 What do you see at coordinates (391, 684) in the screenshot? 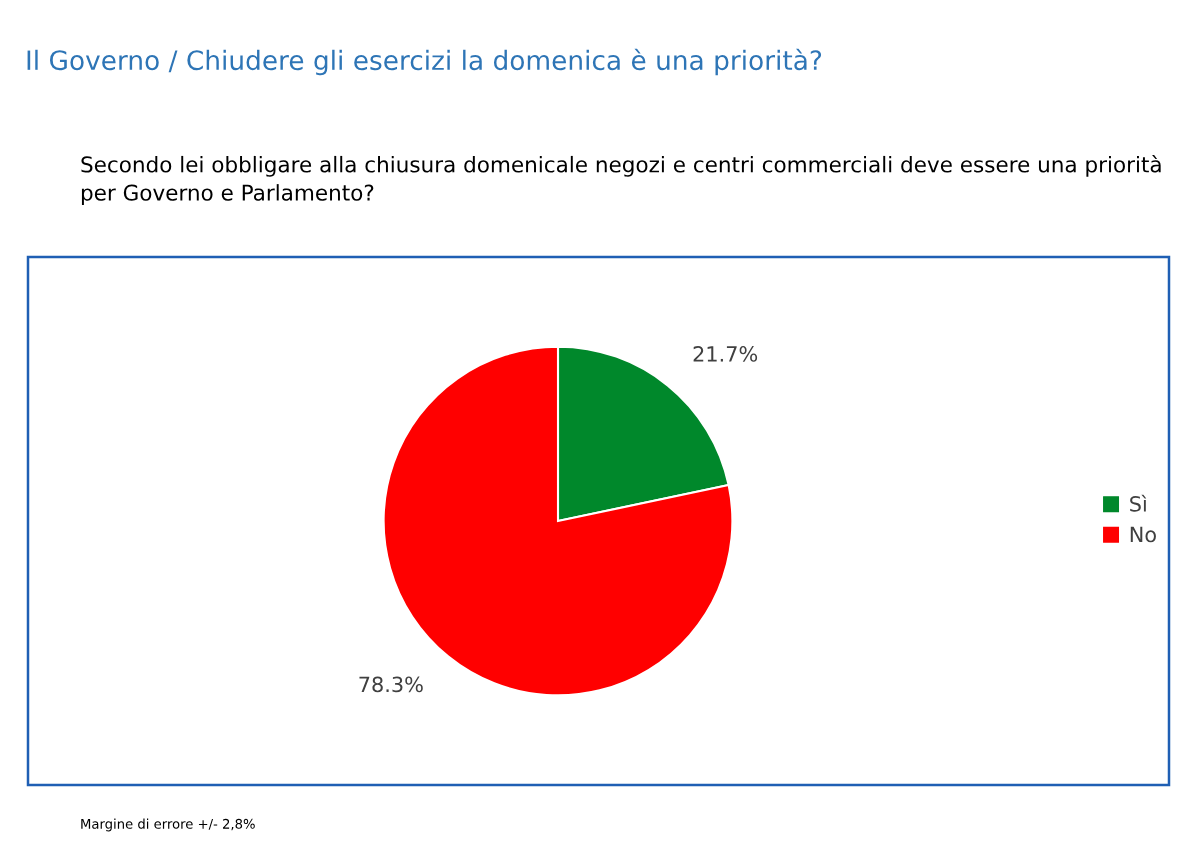
I see `data-label: 78.3%` at bounding box center [391, 684].